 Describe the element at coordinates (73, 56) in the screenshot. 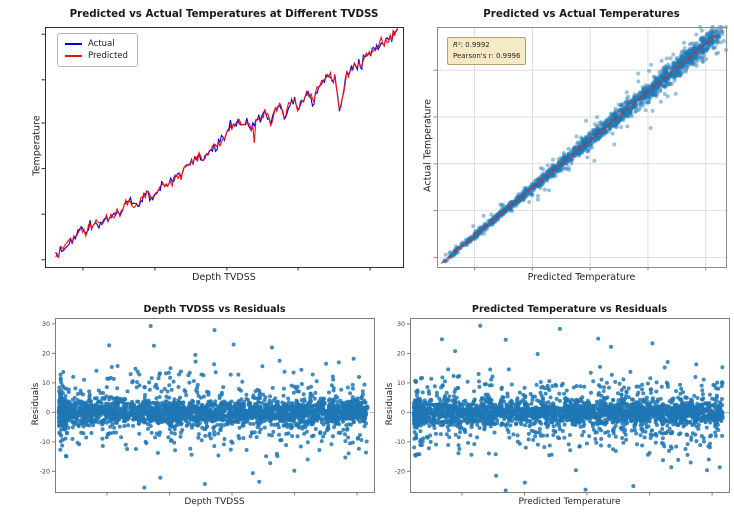

I see `legend-line-swatch-predicted` at that location.